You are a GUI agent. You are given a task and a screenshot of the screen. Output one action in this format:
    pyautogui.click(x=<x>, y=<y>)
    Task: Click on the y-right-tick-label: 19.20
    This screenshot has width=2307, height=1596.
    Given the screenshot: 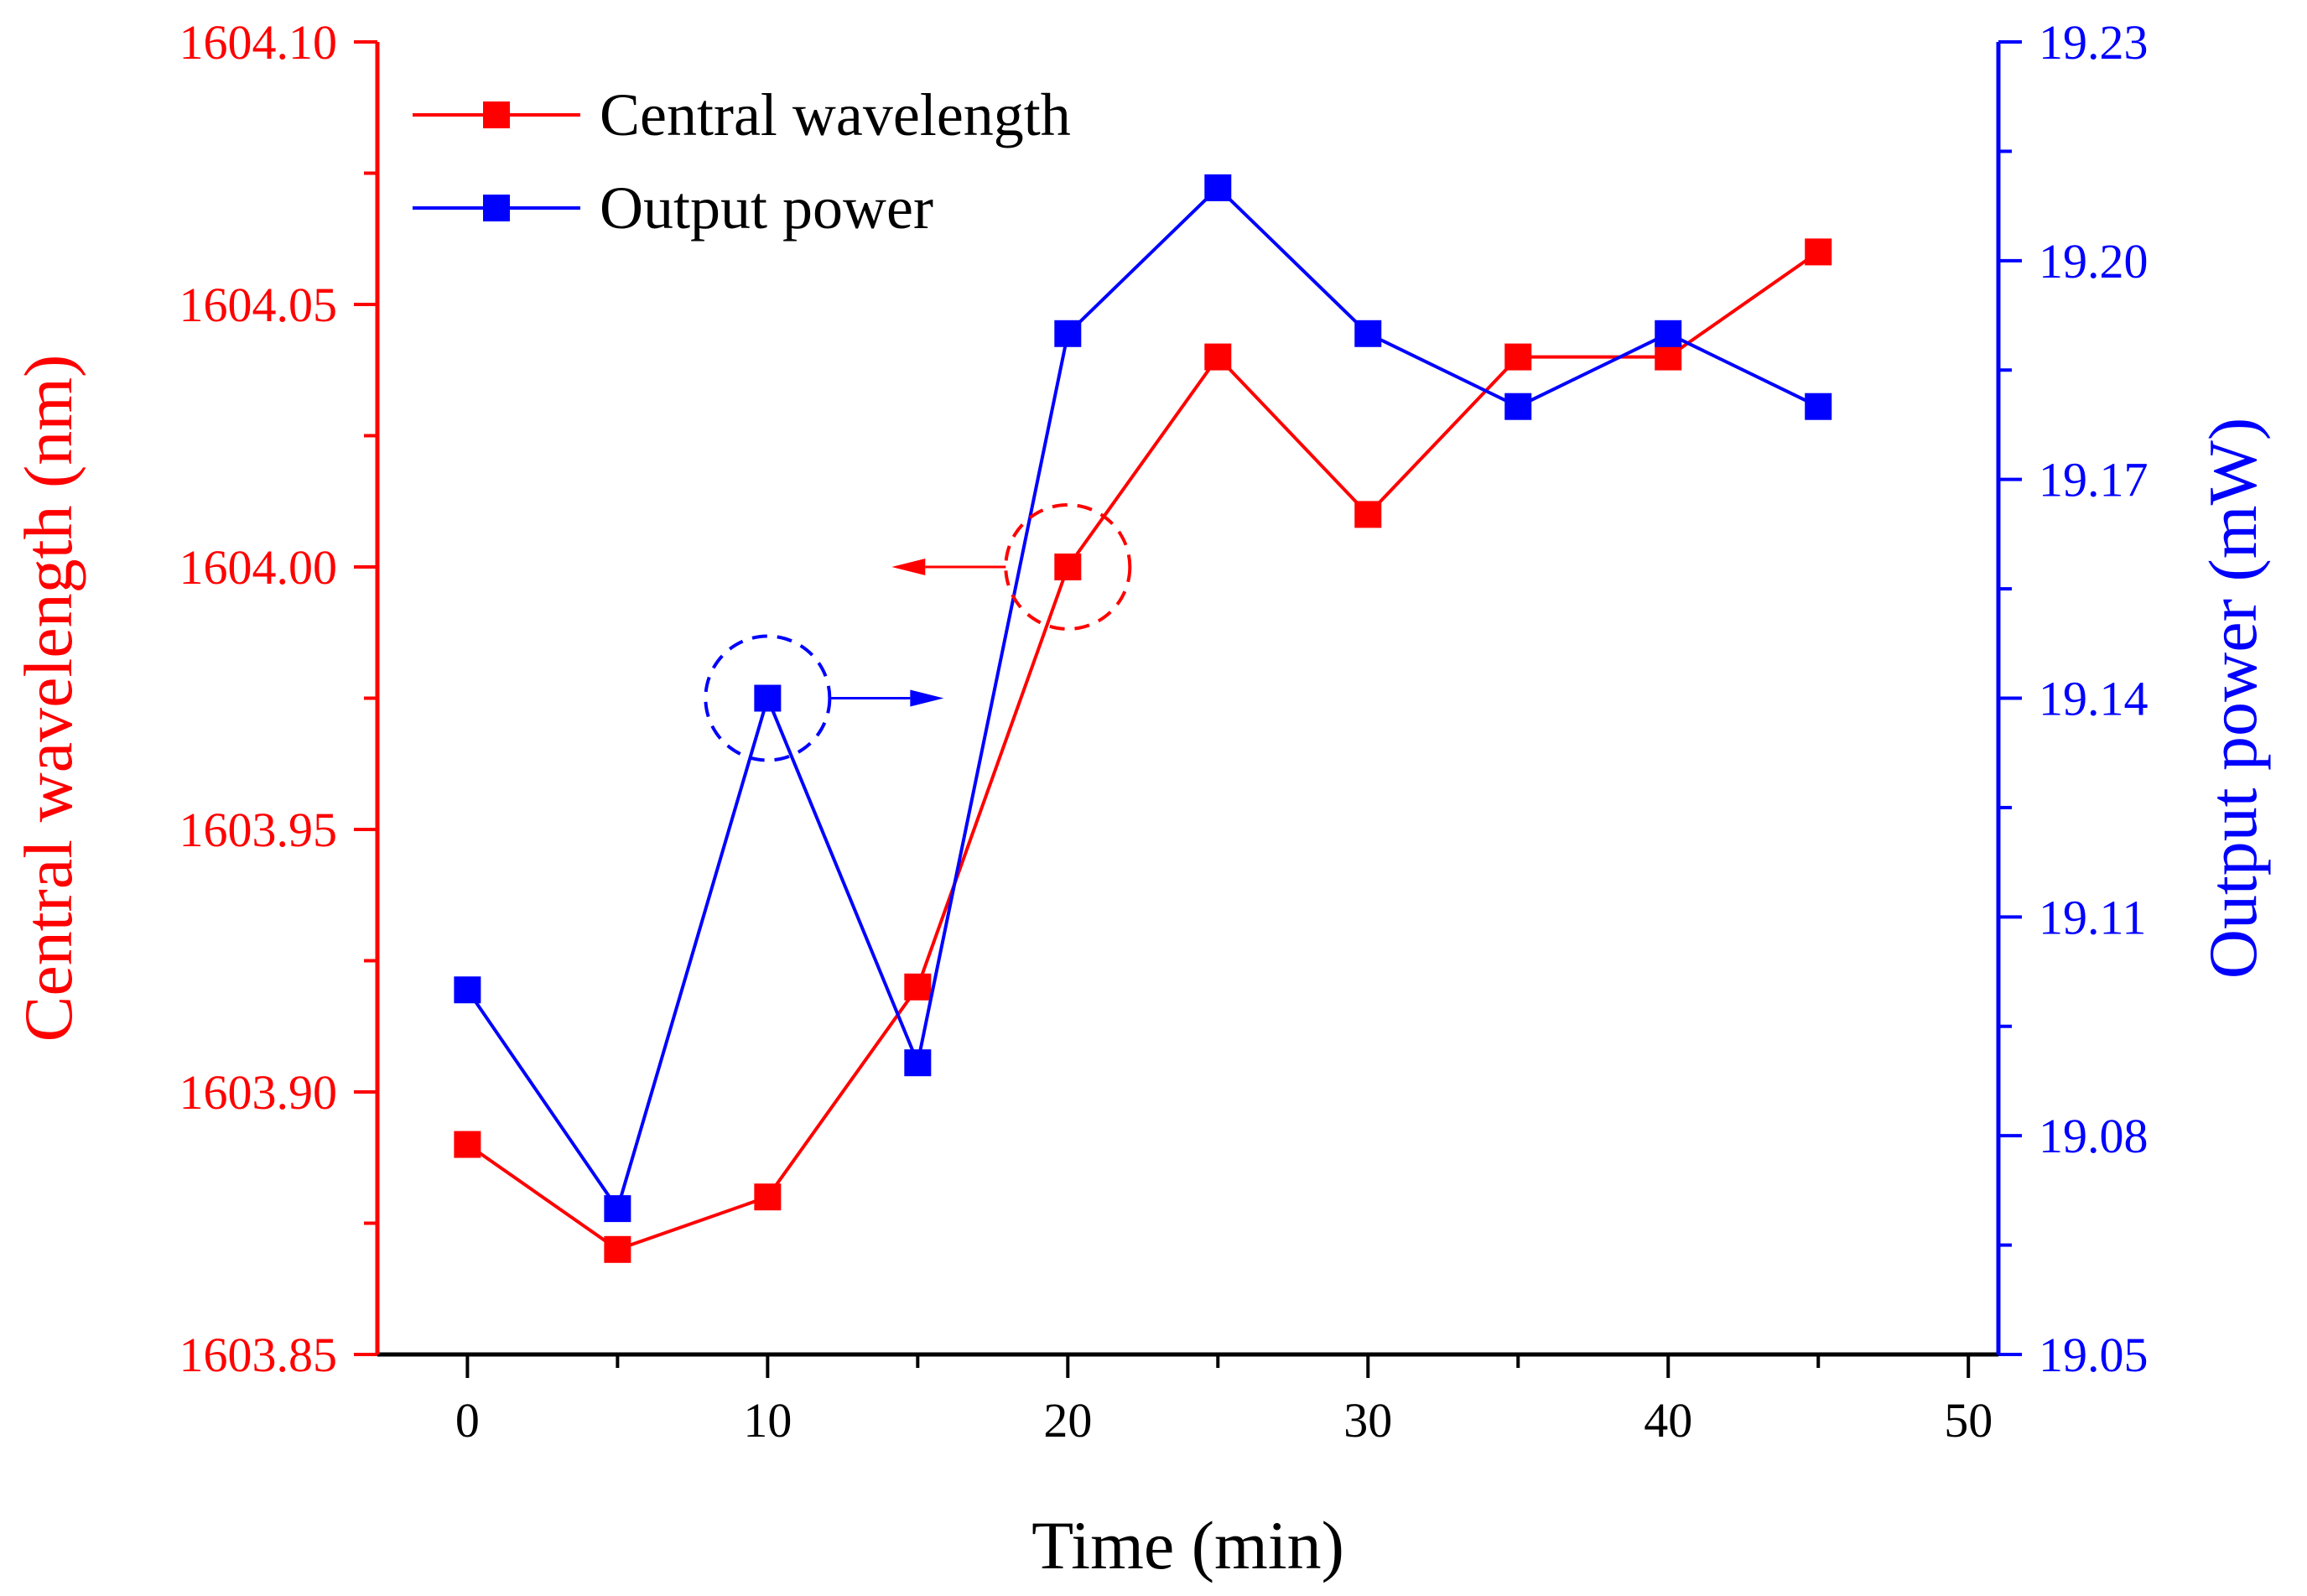 What is the action you would take?
    pyautogui.click(x=2094, y=261)
    